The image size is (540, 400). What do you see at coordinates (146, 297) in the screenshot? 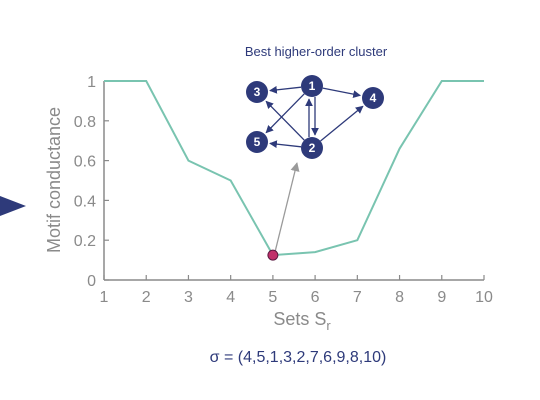
I see `x-tick-label: 2` at bounding box center [146, 297].